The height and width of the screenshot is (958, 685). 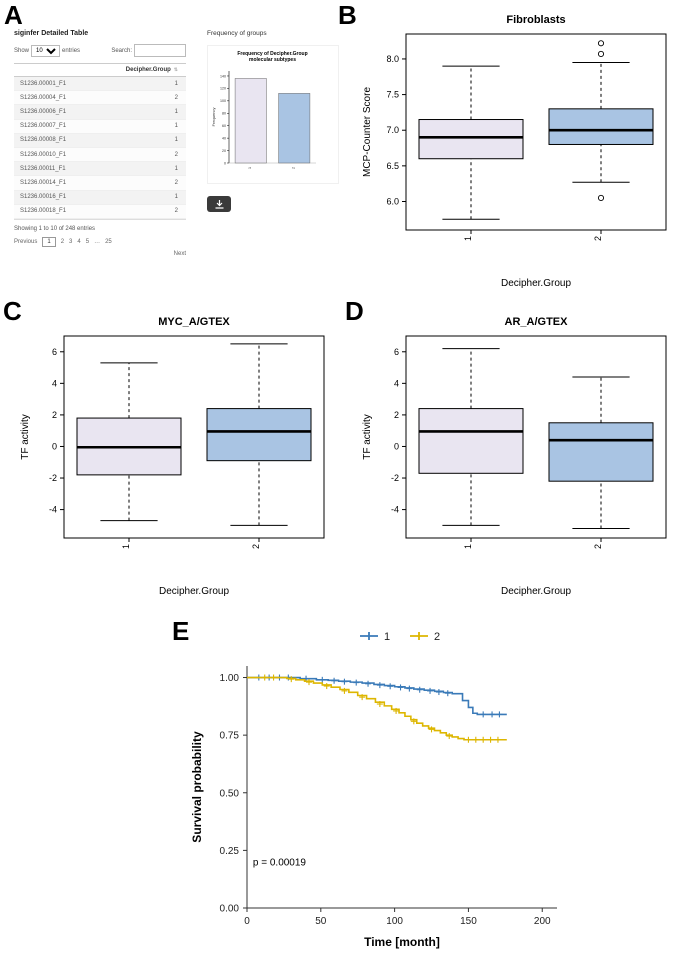 What do you see at coordinates (43, 154) in the screenshot?
I see `sample-id: S1236.00010_F1` at bounding box center [43, 154].